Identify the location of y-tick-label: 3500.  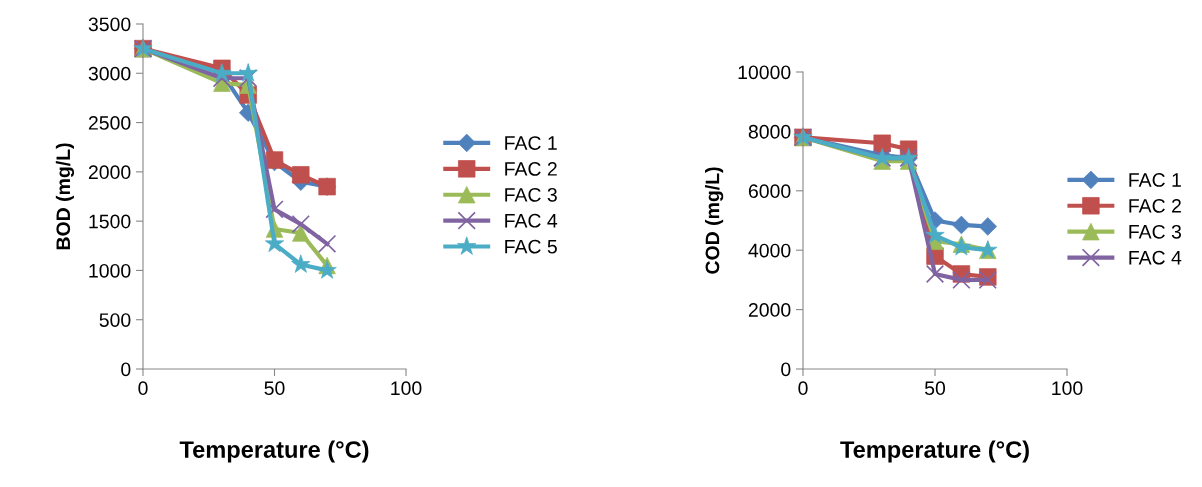
(109, 24).